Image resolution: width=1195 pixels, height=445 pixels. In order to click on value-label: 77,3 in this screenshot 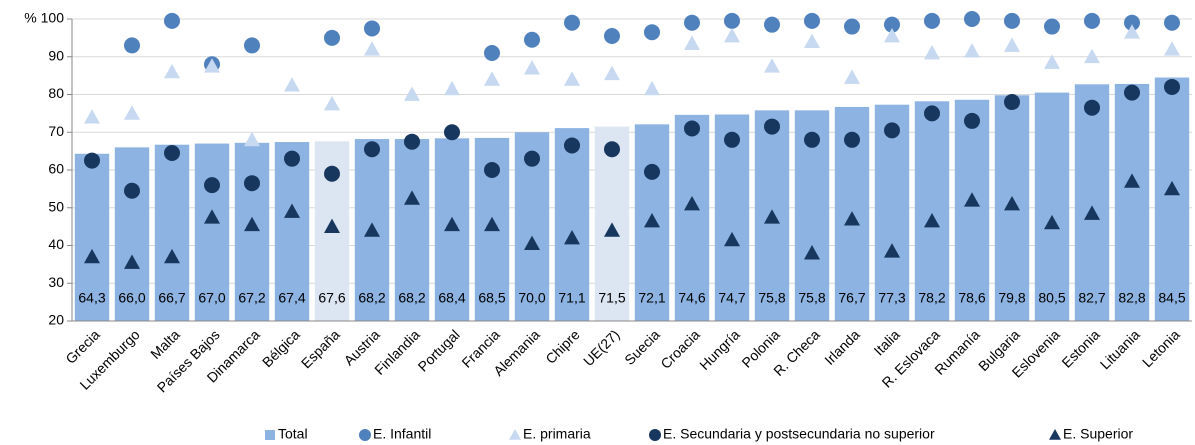, I will do `click(891, 298)`.